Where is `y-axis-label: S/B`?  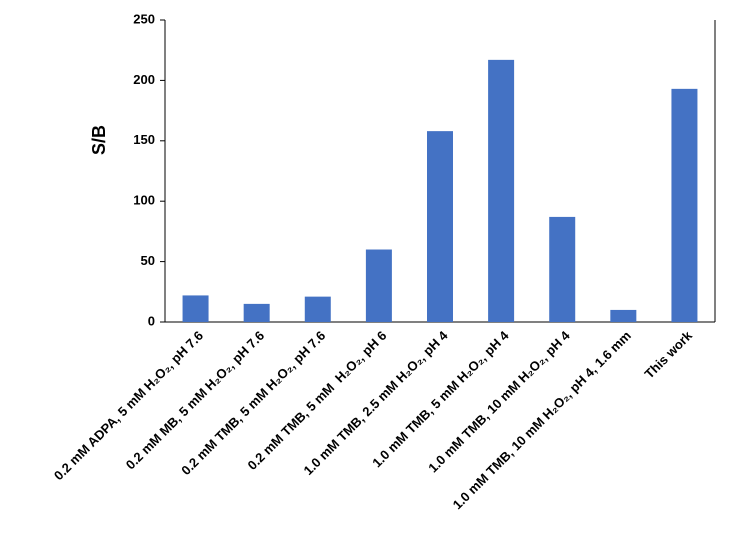 y-axis-label: S/B is located at coordinates (99, 140).